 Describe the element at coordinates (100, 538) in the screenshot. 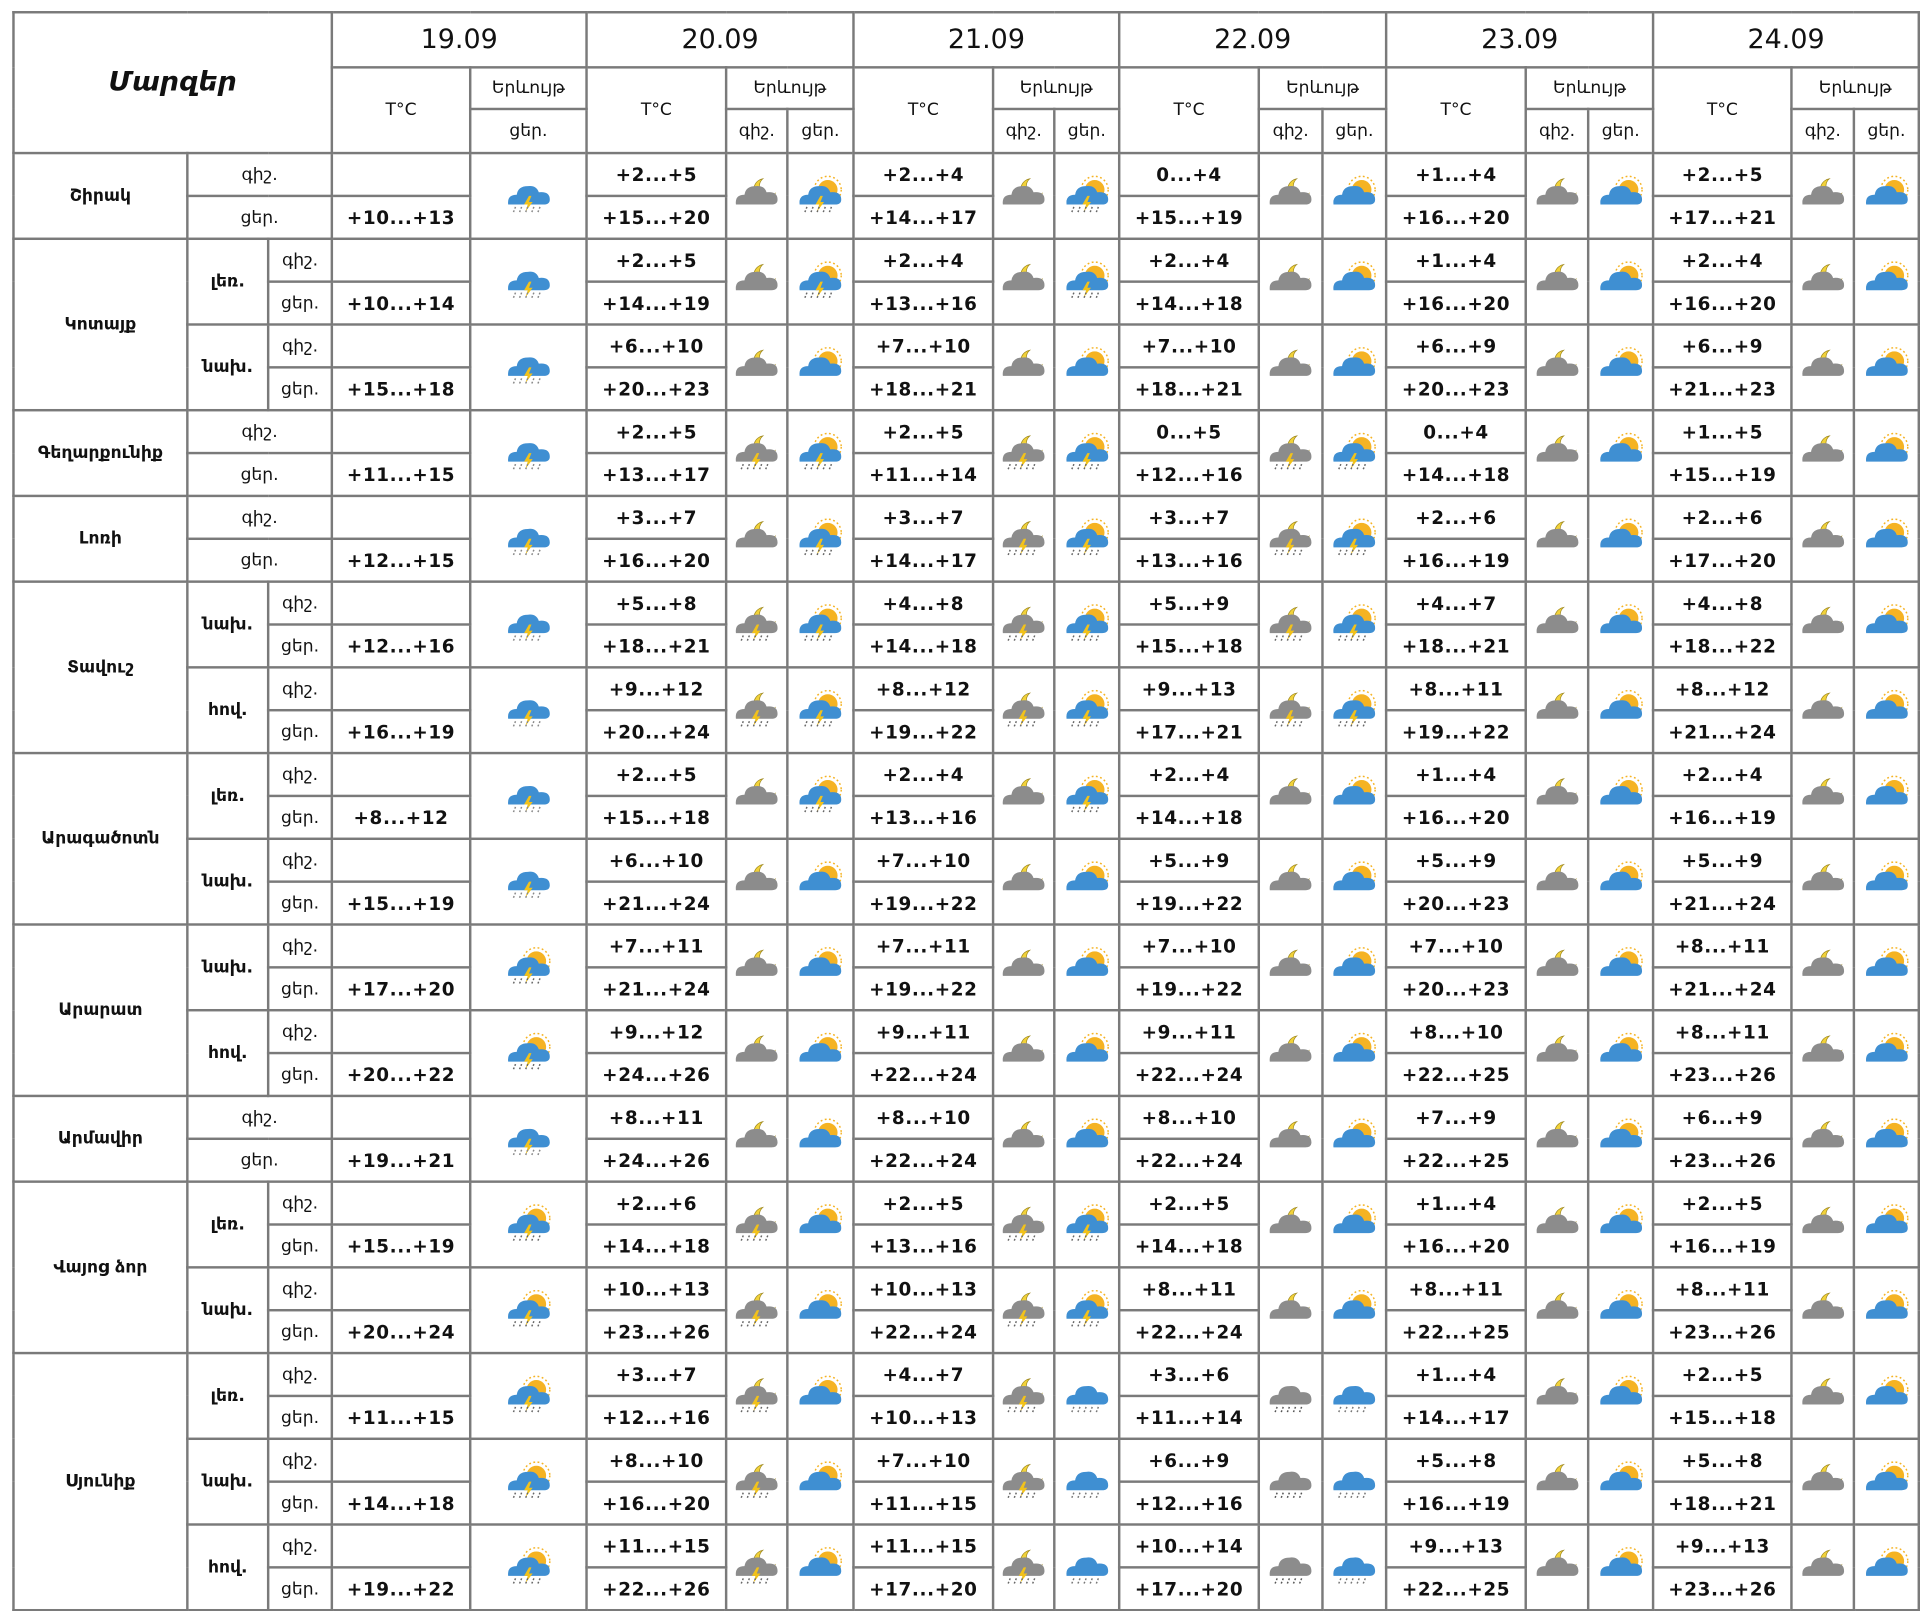

I see `region-name: Լոռի` at that location.